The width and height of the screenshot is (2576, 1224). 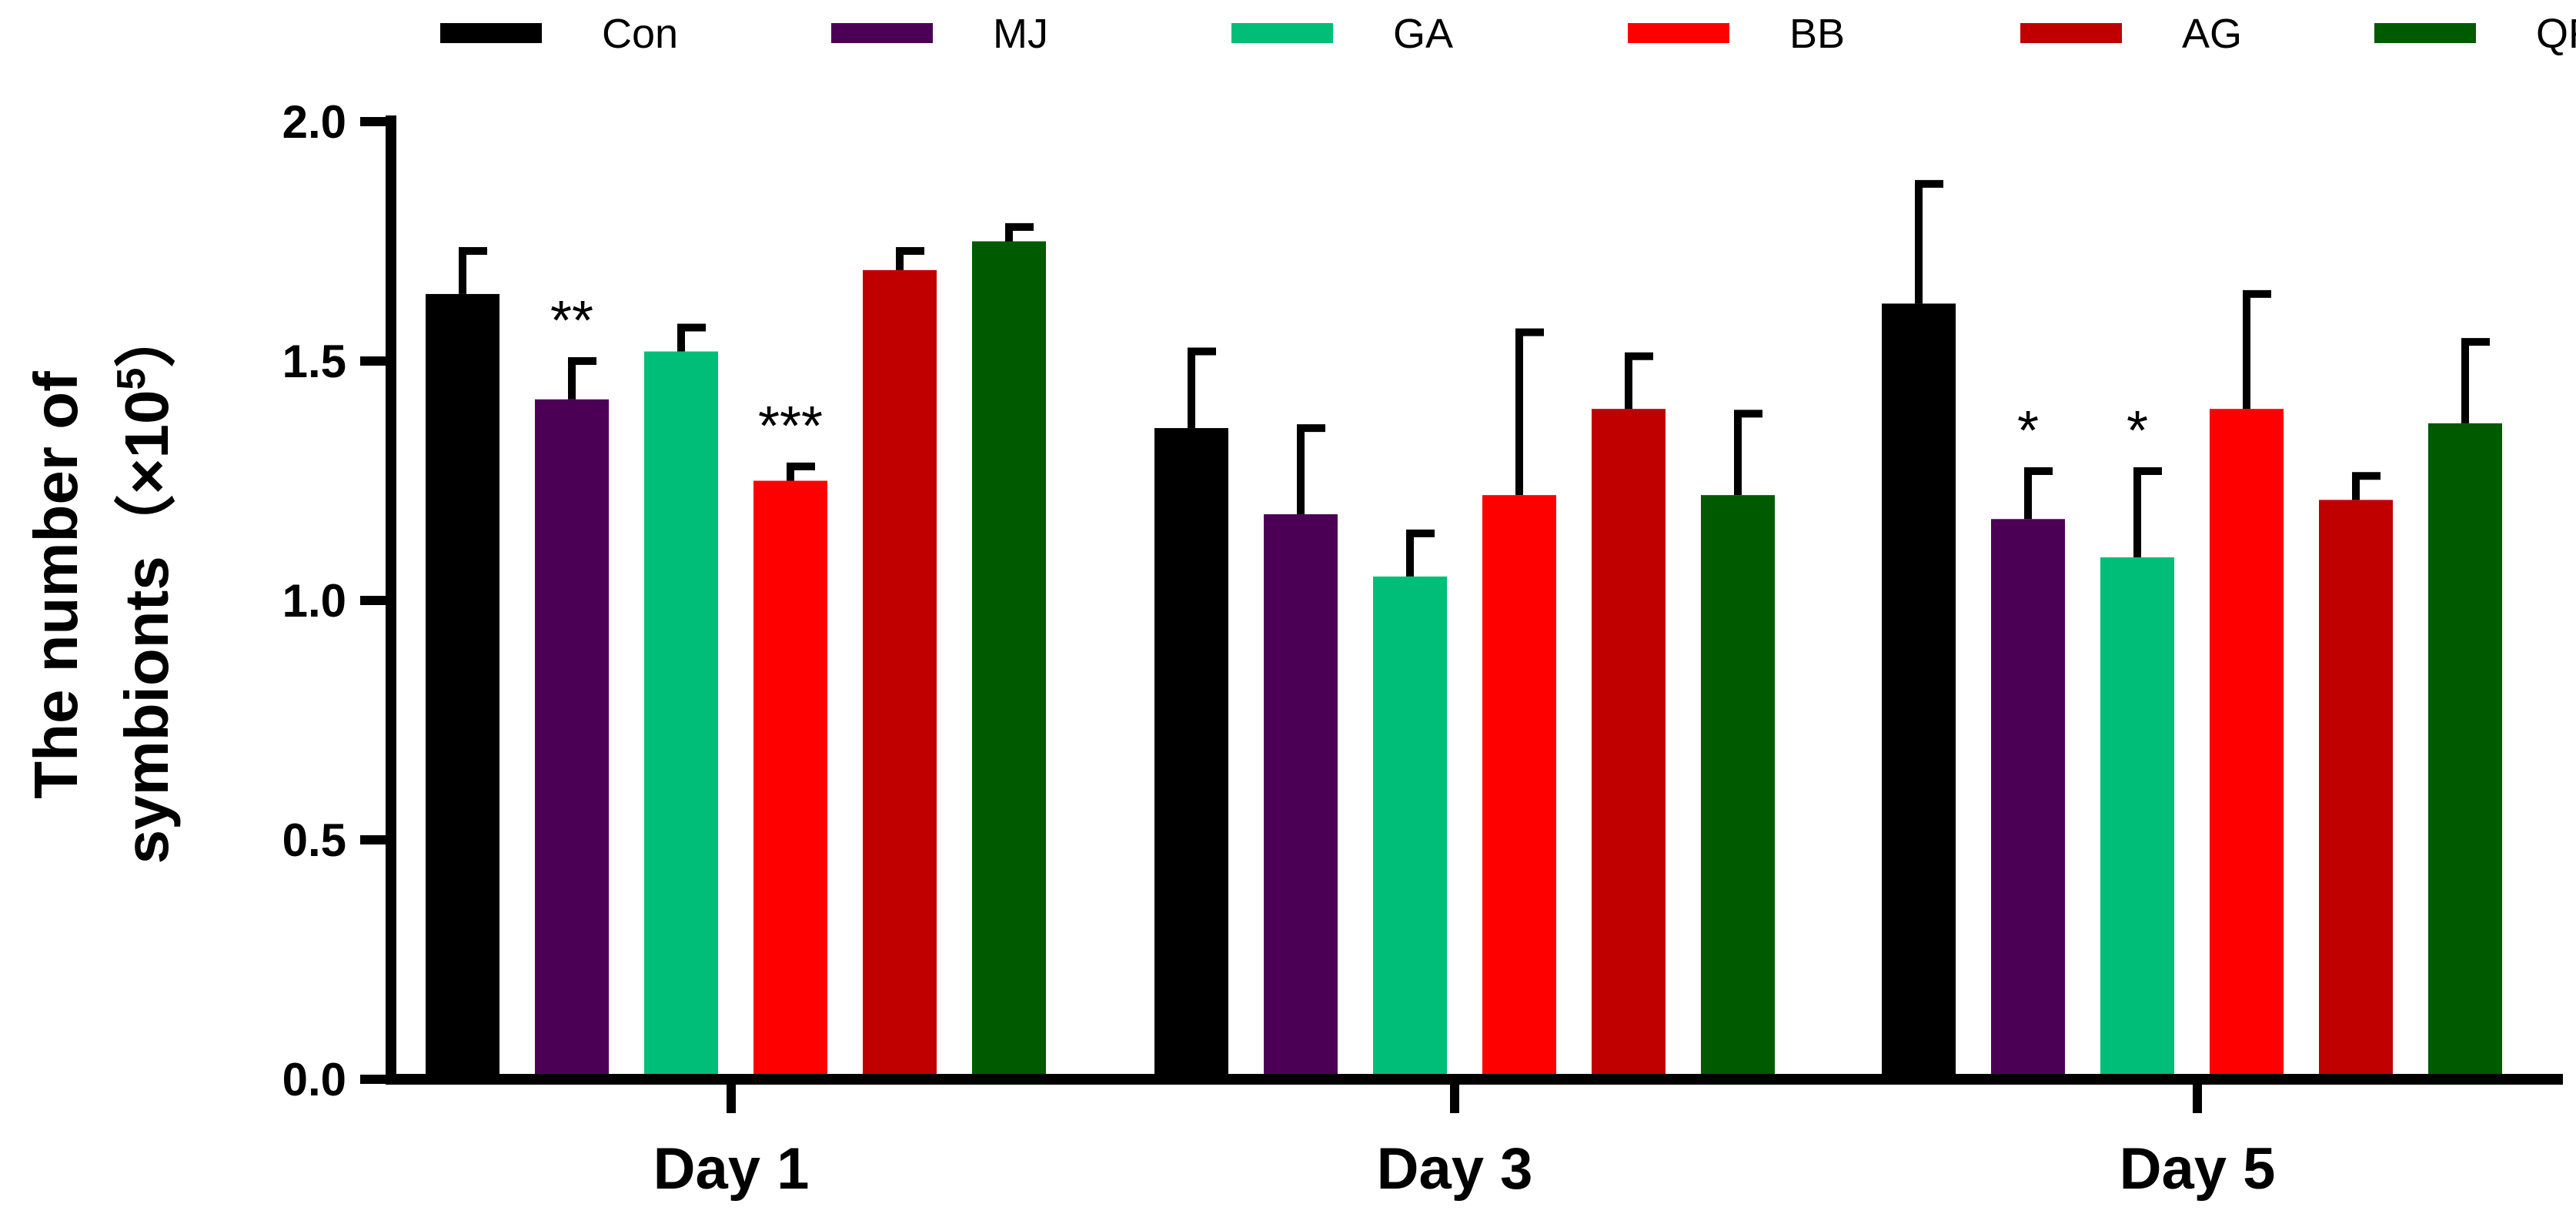 I want to click on legend-label-con: Con, so click(x=640, y=34).